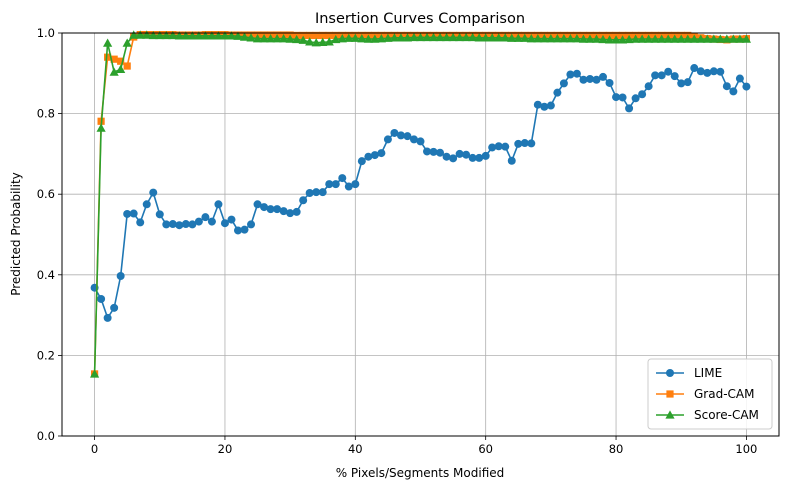 This screenshot has height=490, width=790. I want to click on x-tick-label: 60, so click(485, 449).